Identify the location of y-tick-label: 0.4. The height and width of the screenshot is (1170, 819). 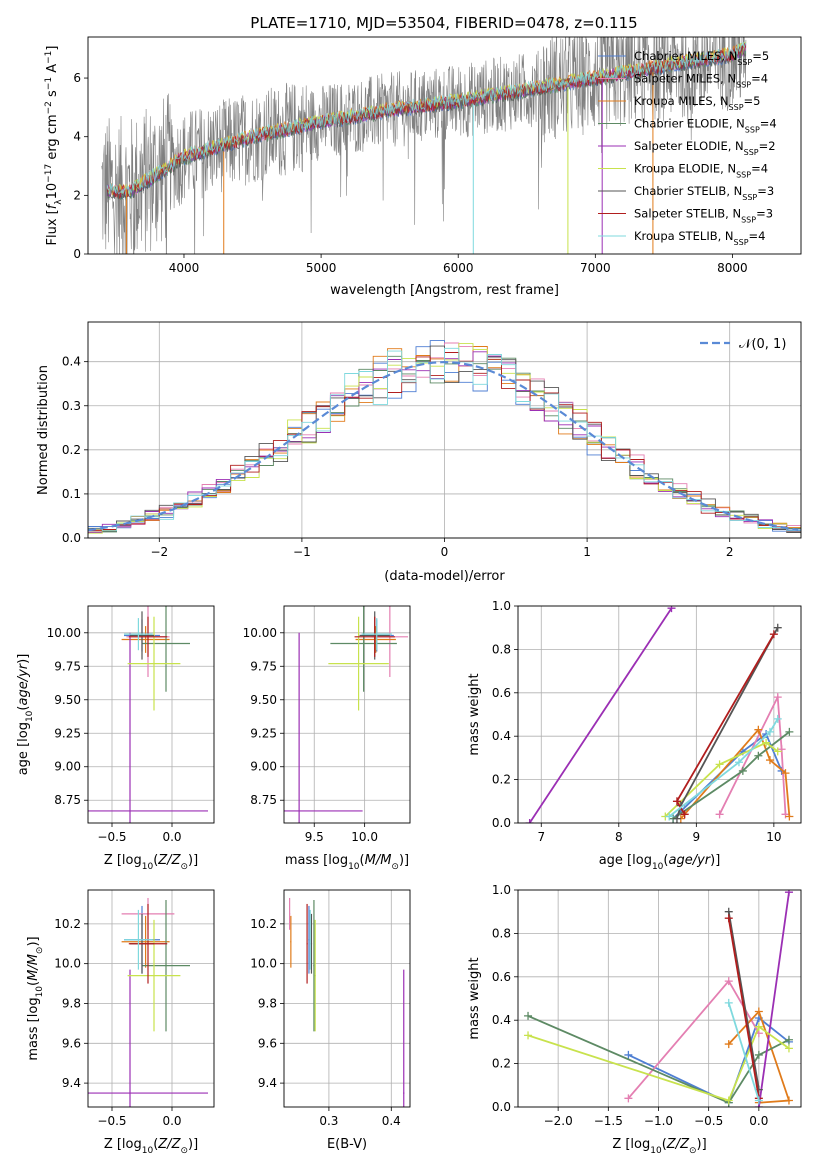
(501, 1020).